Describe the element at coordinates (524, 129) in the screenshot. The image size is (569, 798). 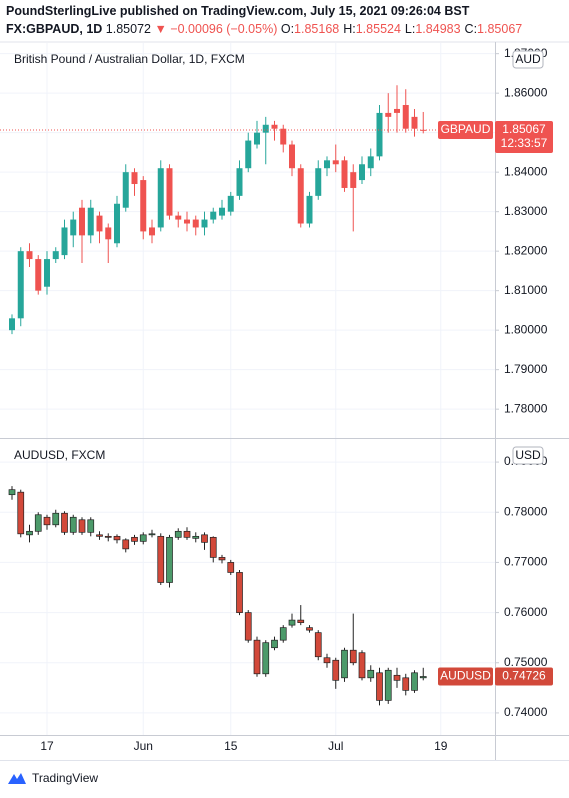
I see `price-tag-label: 1.85067` at that location.